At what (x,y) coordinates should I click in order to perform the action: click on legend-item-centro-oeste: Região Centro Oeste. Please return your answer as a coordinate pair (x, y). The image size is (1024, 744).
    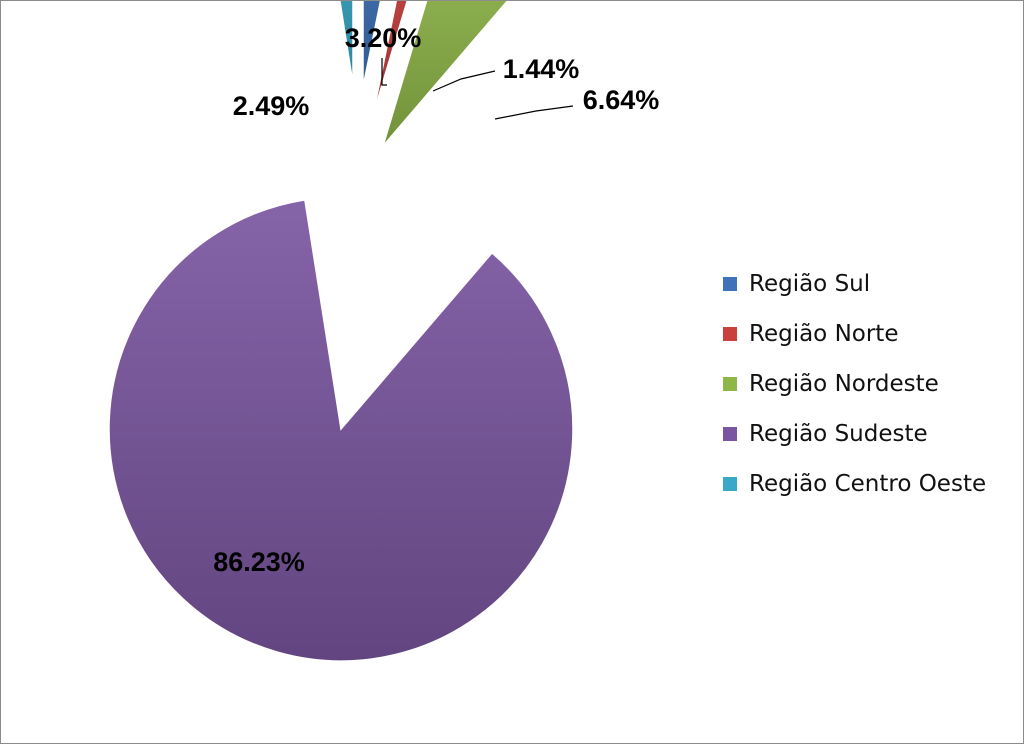
    Looking at the image, I should click on (868, 484).